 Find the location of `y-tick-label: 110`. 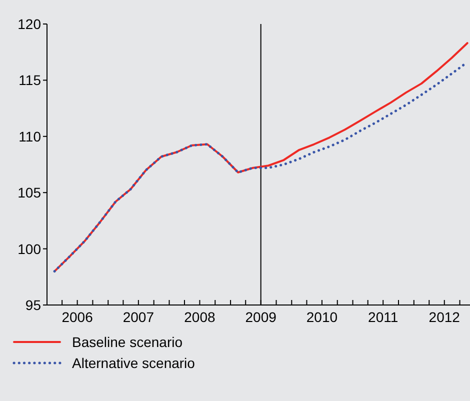

y-tick-label: 110 is located at coordinates (30, 136).